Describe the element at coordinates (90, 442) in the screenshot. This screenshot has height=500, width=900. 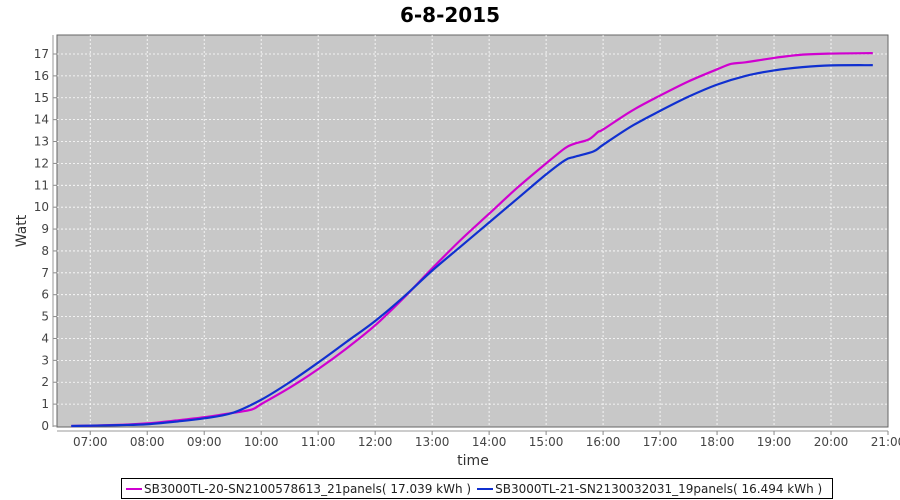
I see `x-tick-label: 07:00` at that location.